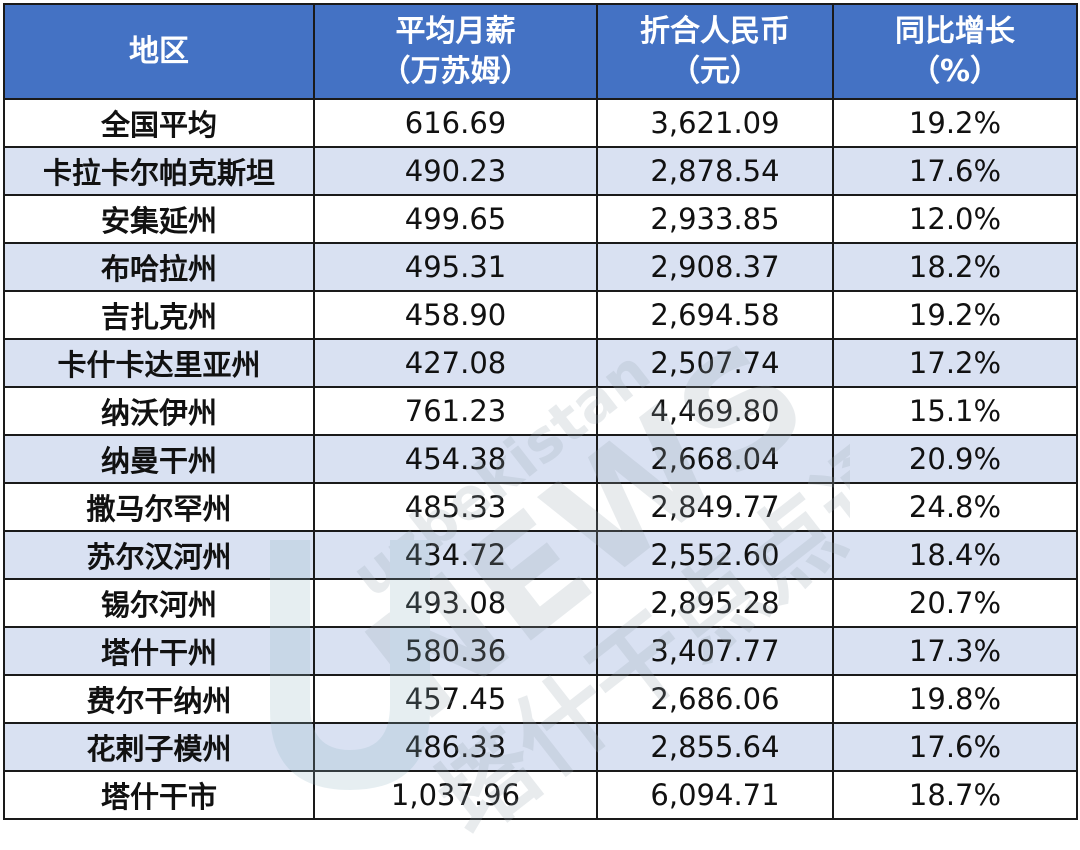 Image resolution: width=1080 pixels, height=850 pixels. Describe the element at coordinates (455, 603) in the screenshot. I see `salary-cell: 493.08` at that location.